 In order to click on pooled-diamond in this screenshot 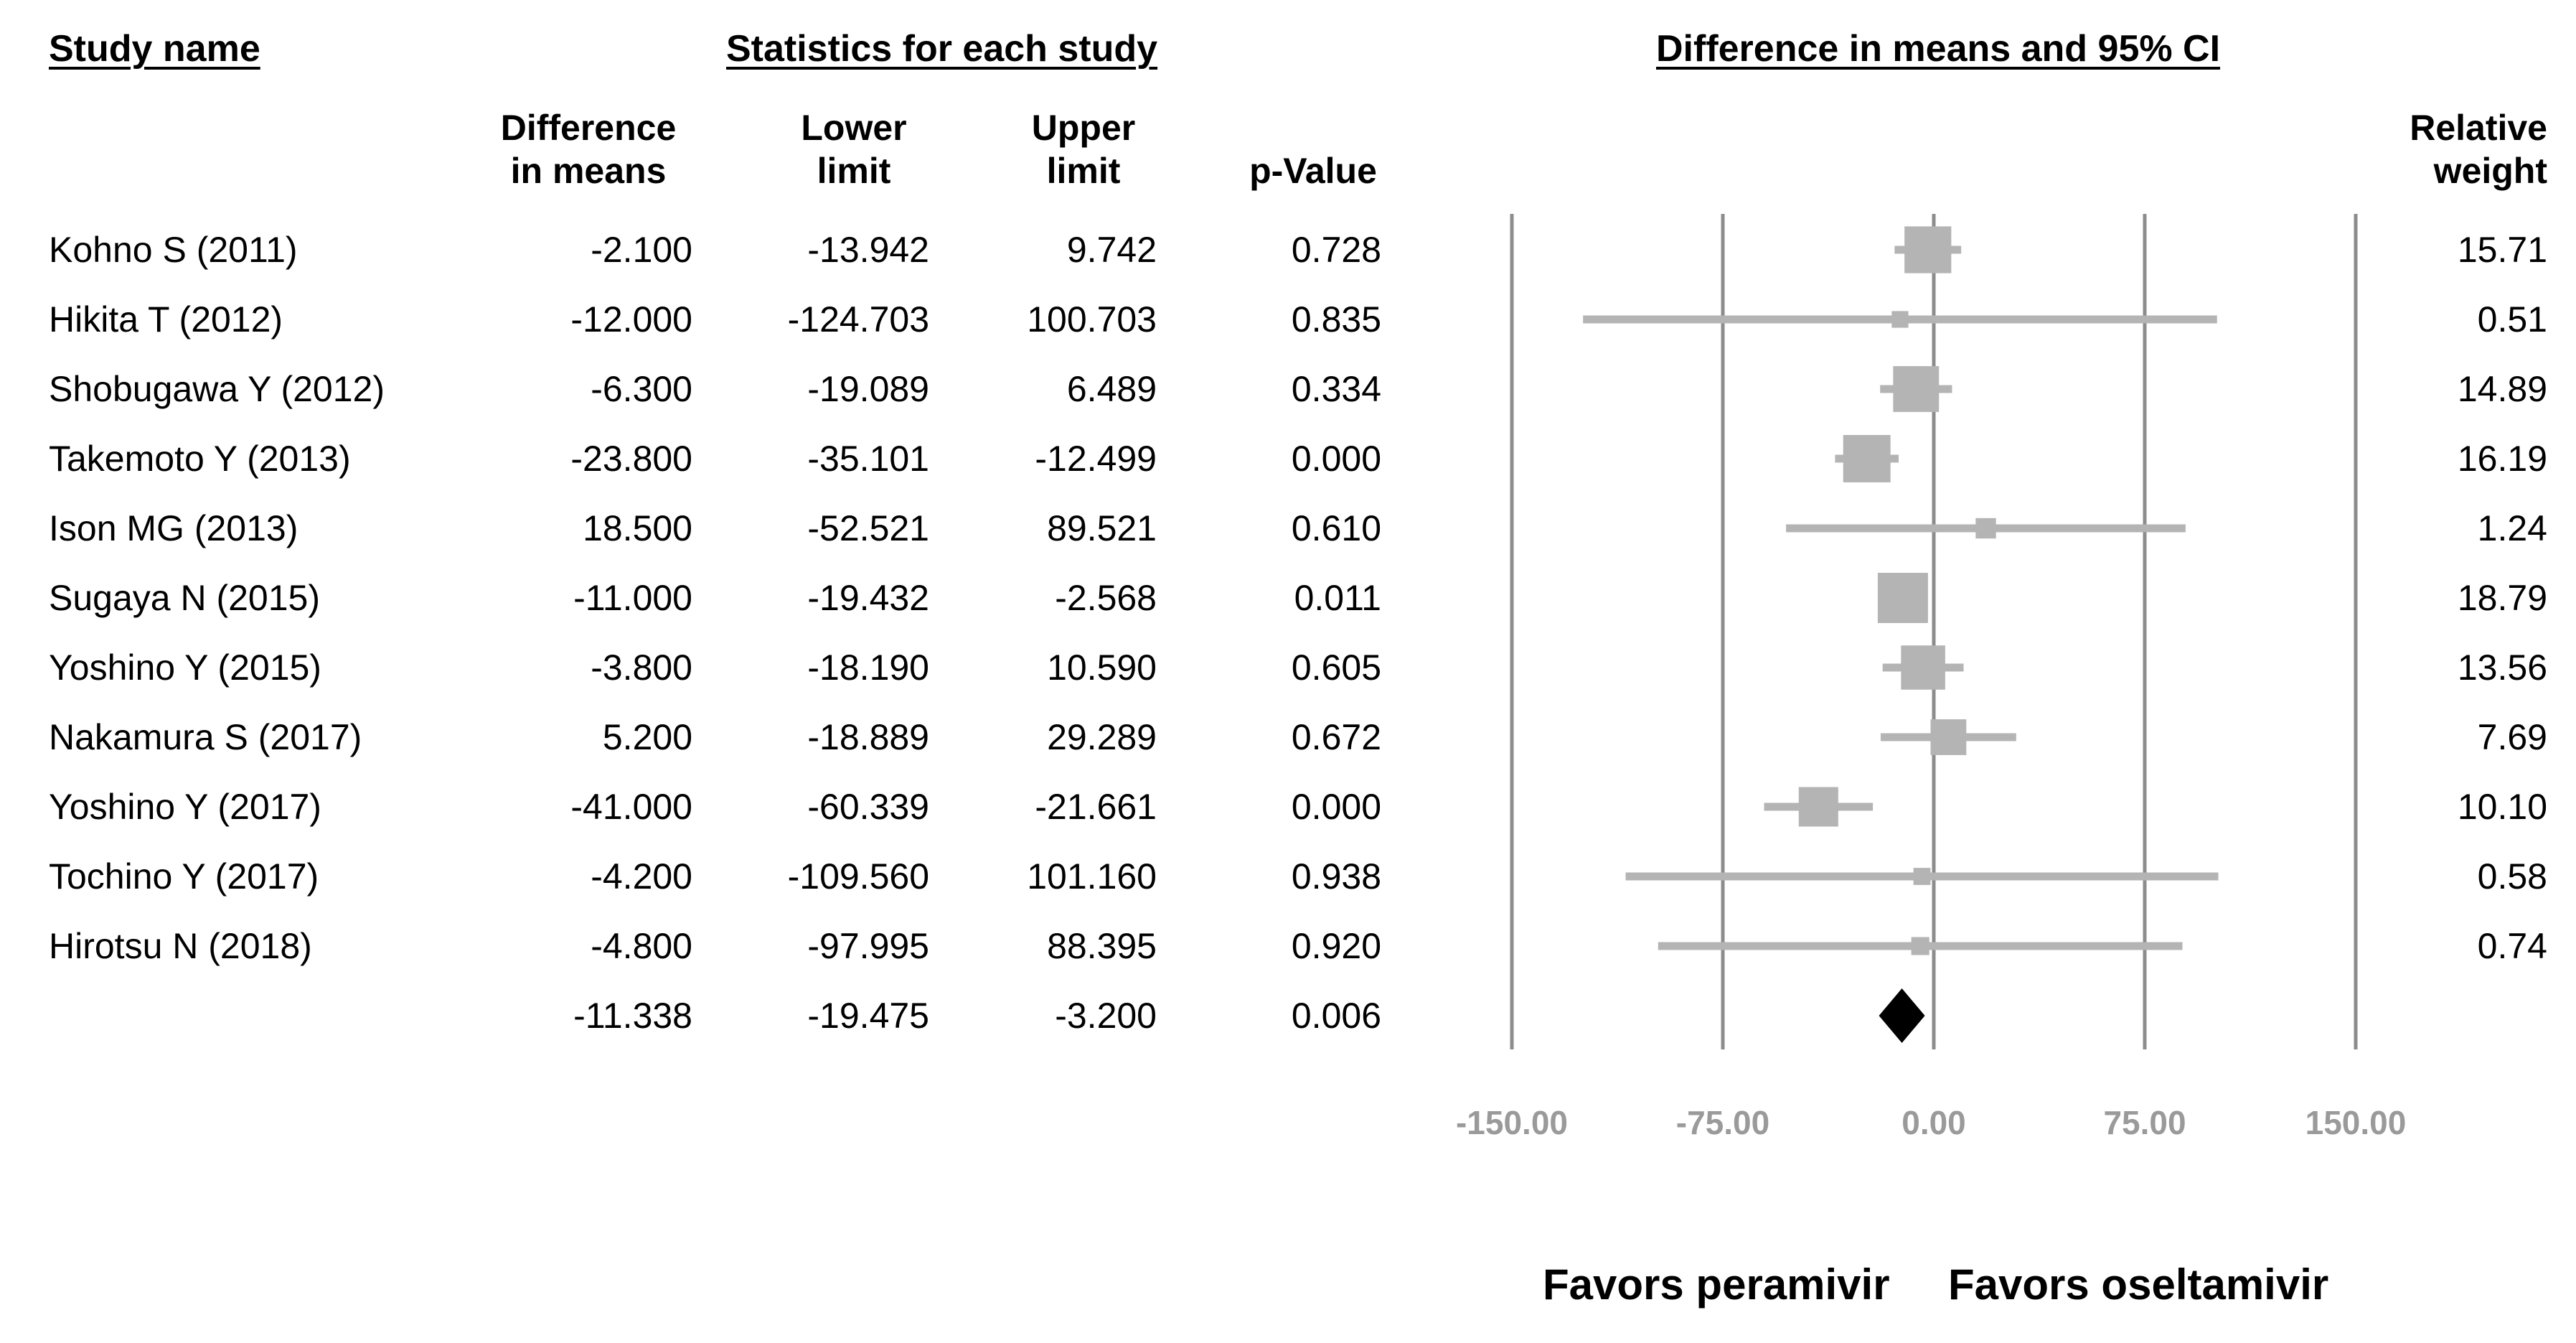, I will do `click(1902, 1016)`.